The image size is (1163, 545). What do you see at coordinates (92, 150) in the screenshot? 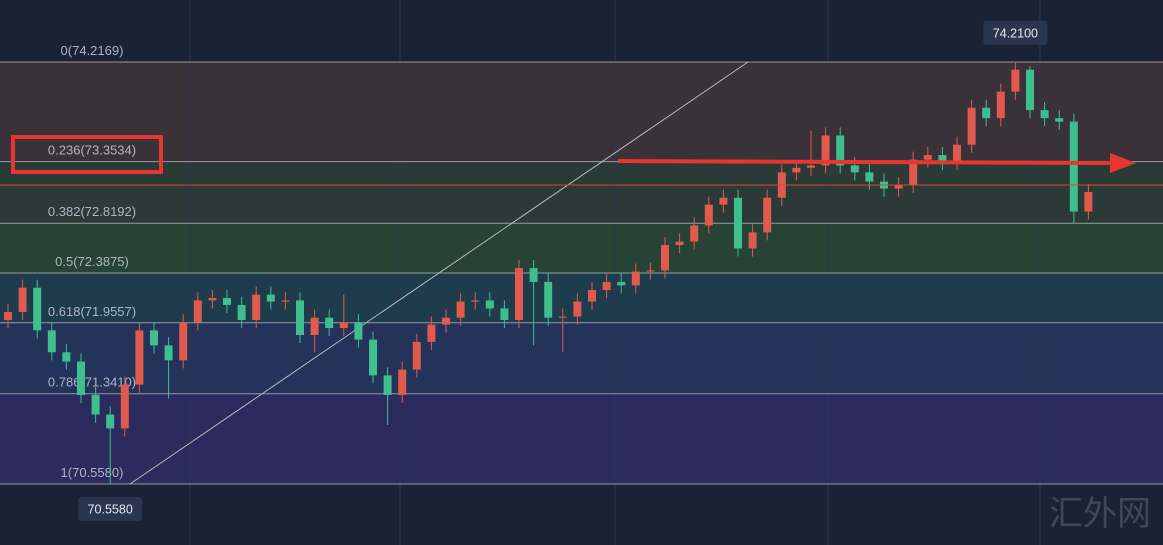
I see `fib-level-label: 0.236(73.3534)` at bounding box center [92, 150].